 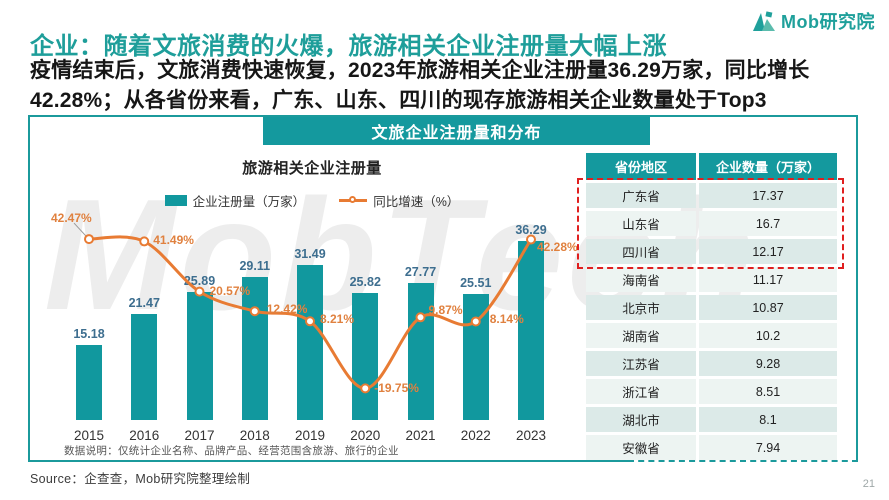 What do you see at coordinates (768, 223) in the screenshot?
I see `table-cell: 16.7` at bounding box center [768, 223].